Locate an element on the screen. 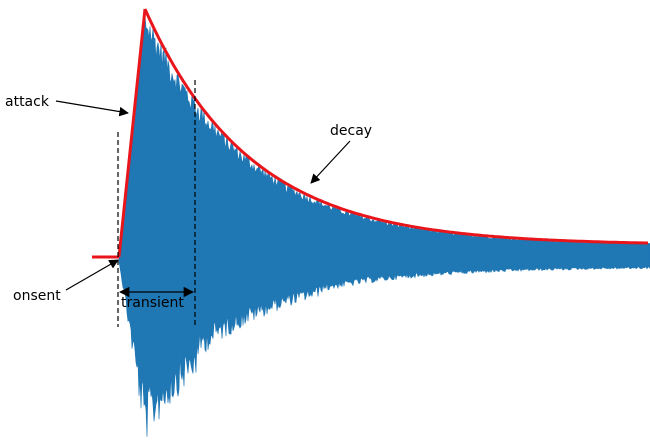  onset-arrow is located at coordinates (92, 275).